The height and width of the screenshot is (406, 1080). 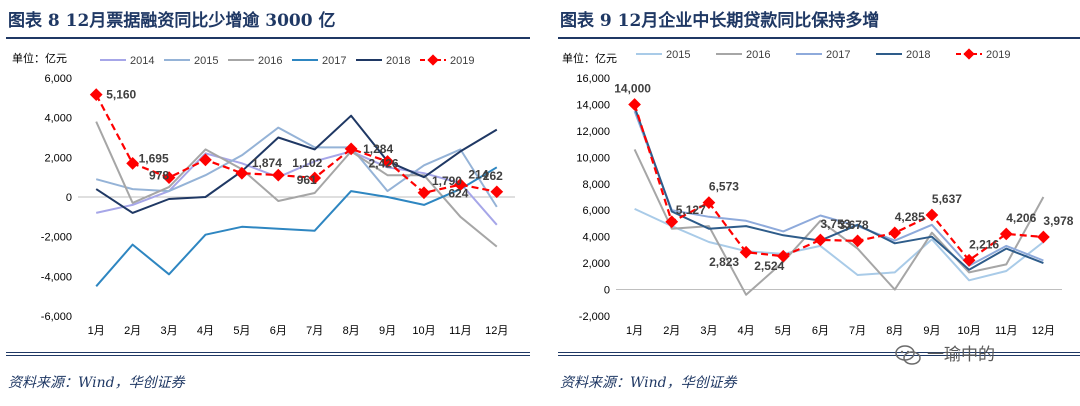 What do you see at coordinates (596, 211) in the screenshot?
I see `y-tick-label: 6,000` at bounding box center [596, 211].